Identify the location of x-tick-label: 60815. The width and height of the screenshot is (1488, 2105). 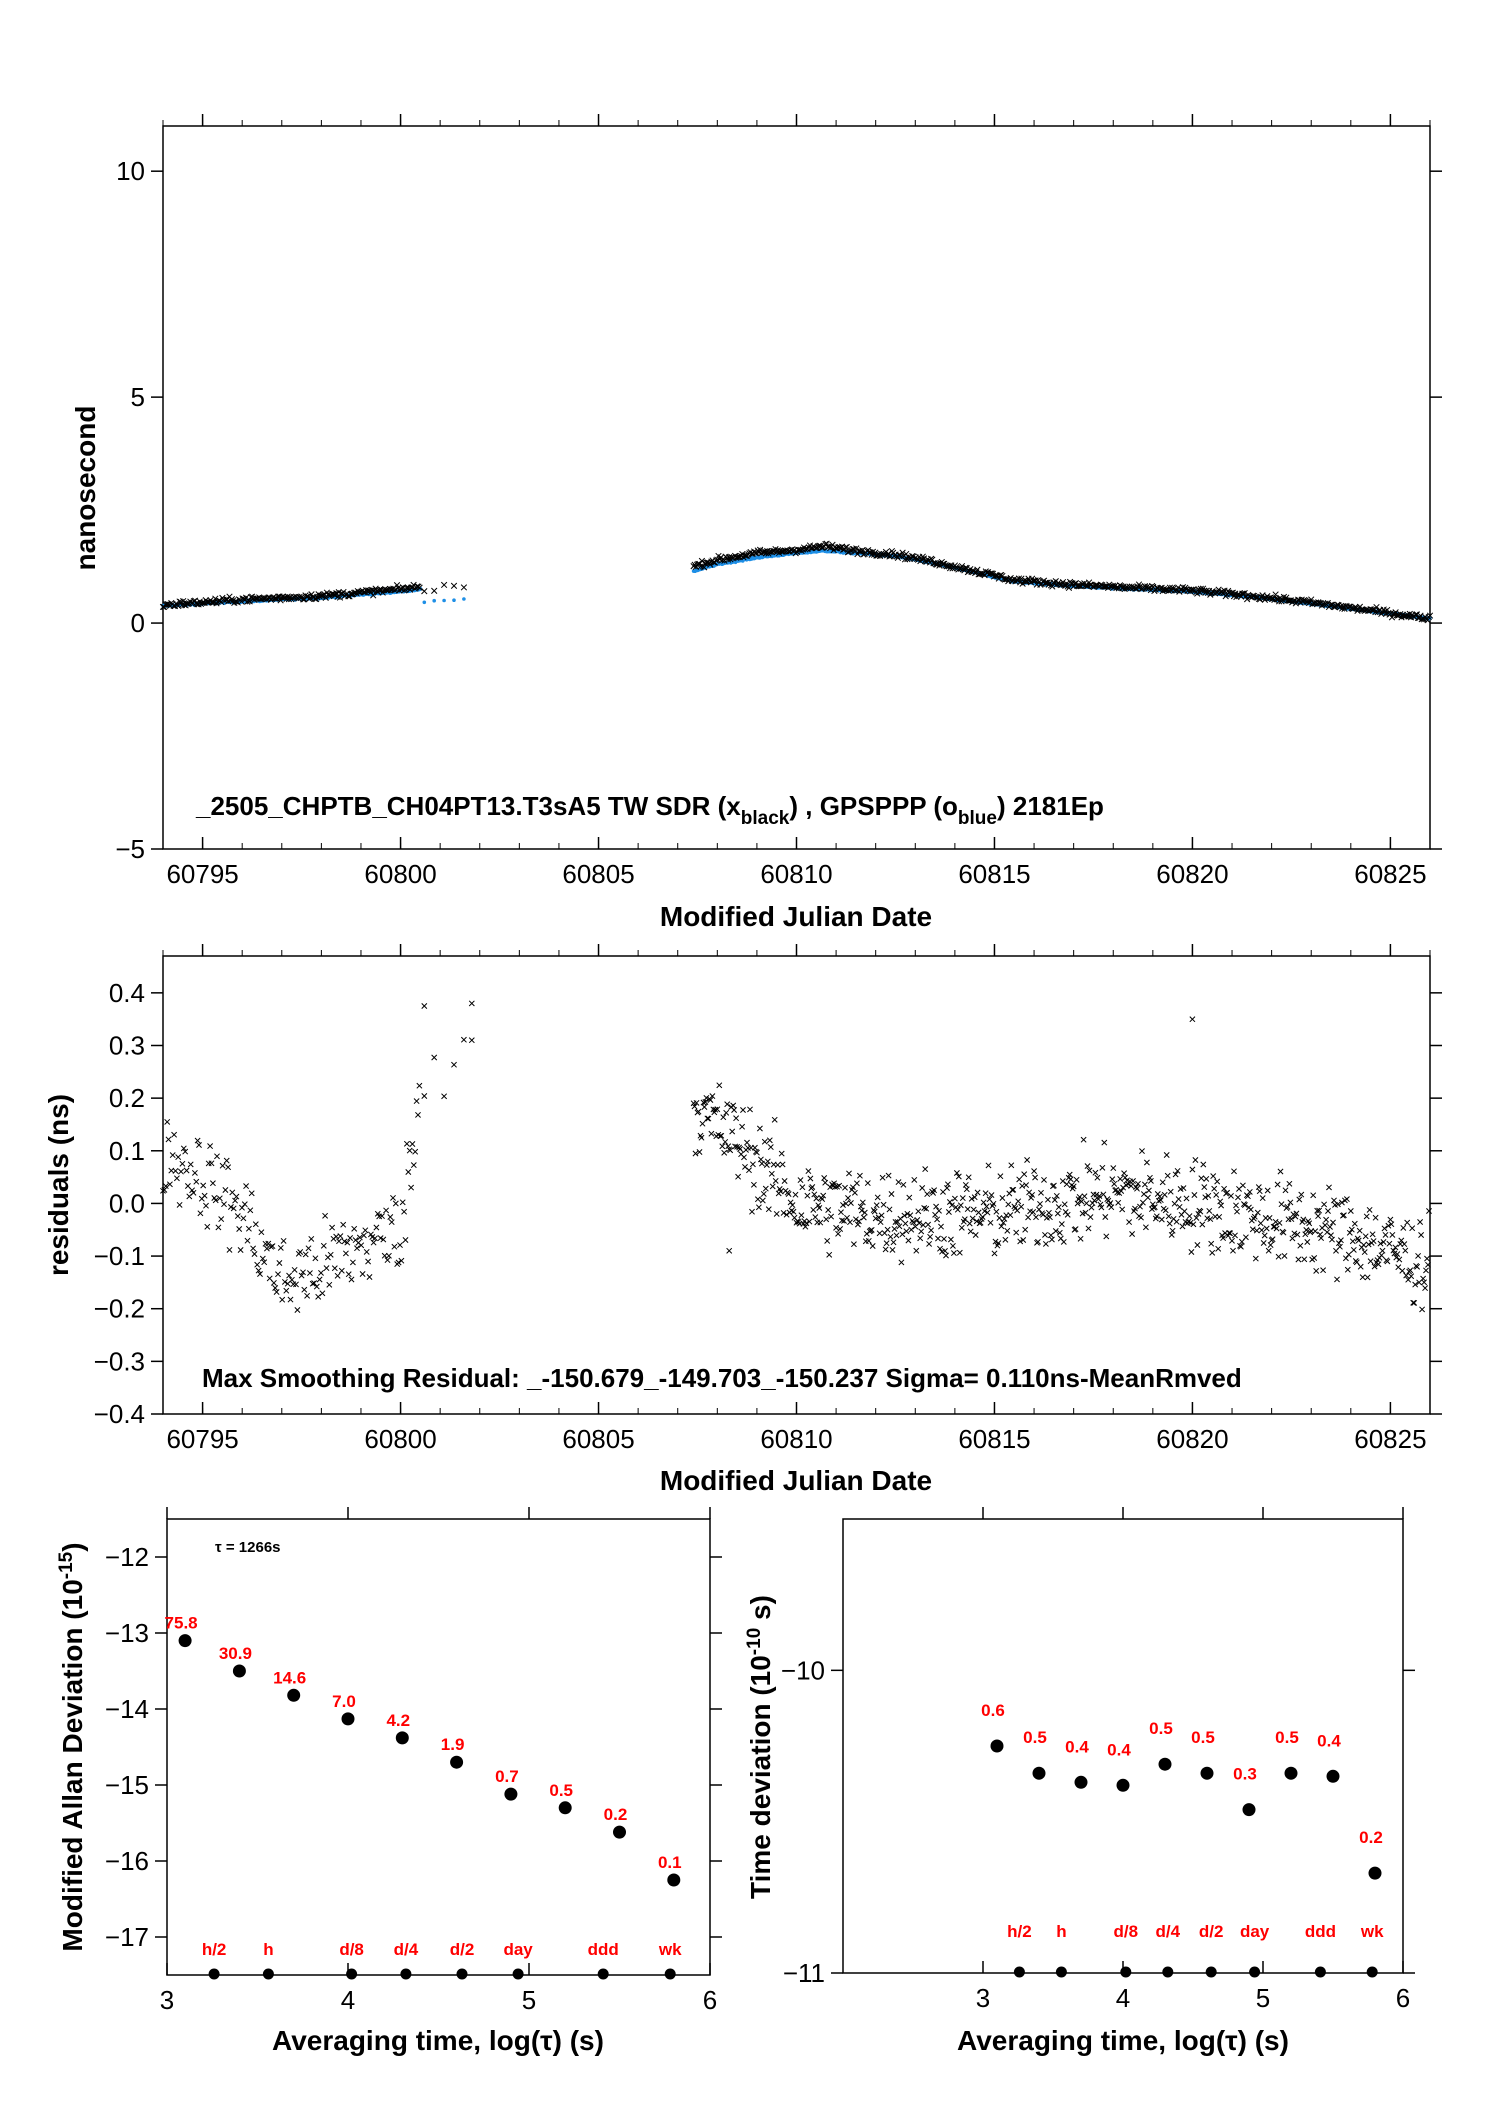
(994, 874).